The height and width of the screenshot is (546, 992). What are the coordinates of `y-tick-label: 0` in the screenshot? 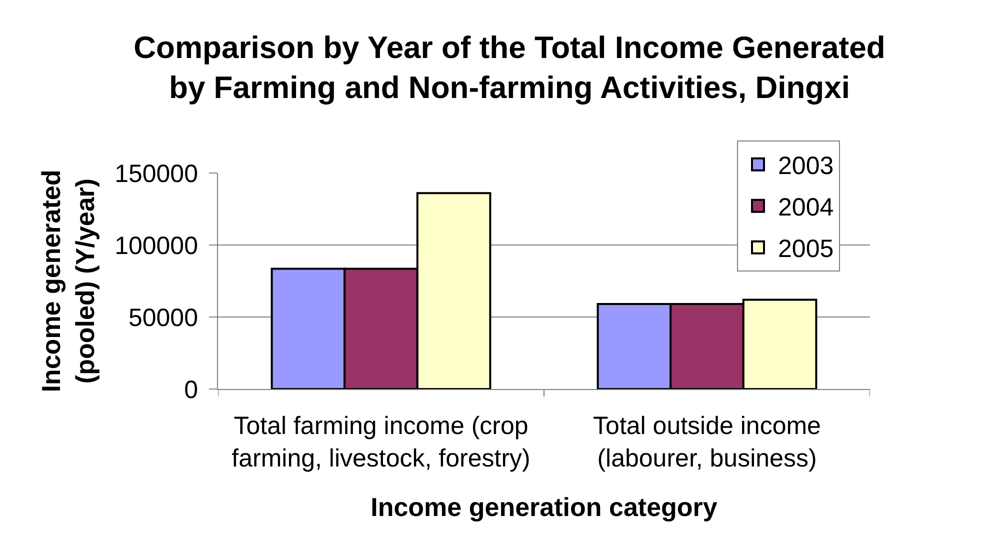 It's located at (191, 390).